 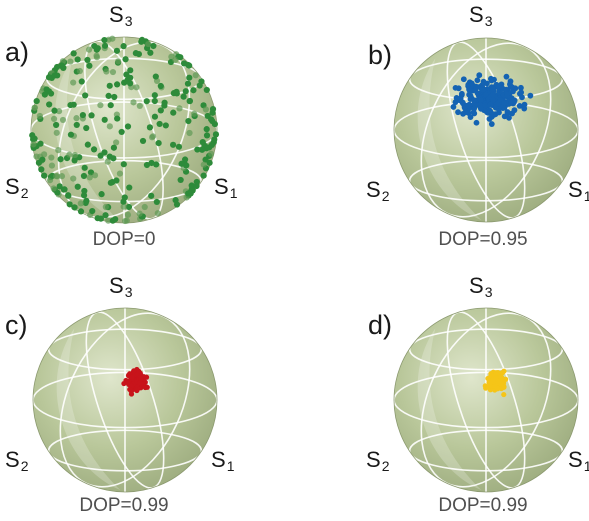 I want to click on poincare-sphere, so click(x=486, y=130).